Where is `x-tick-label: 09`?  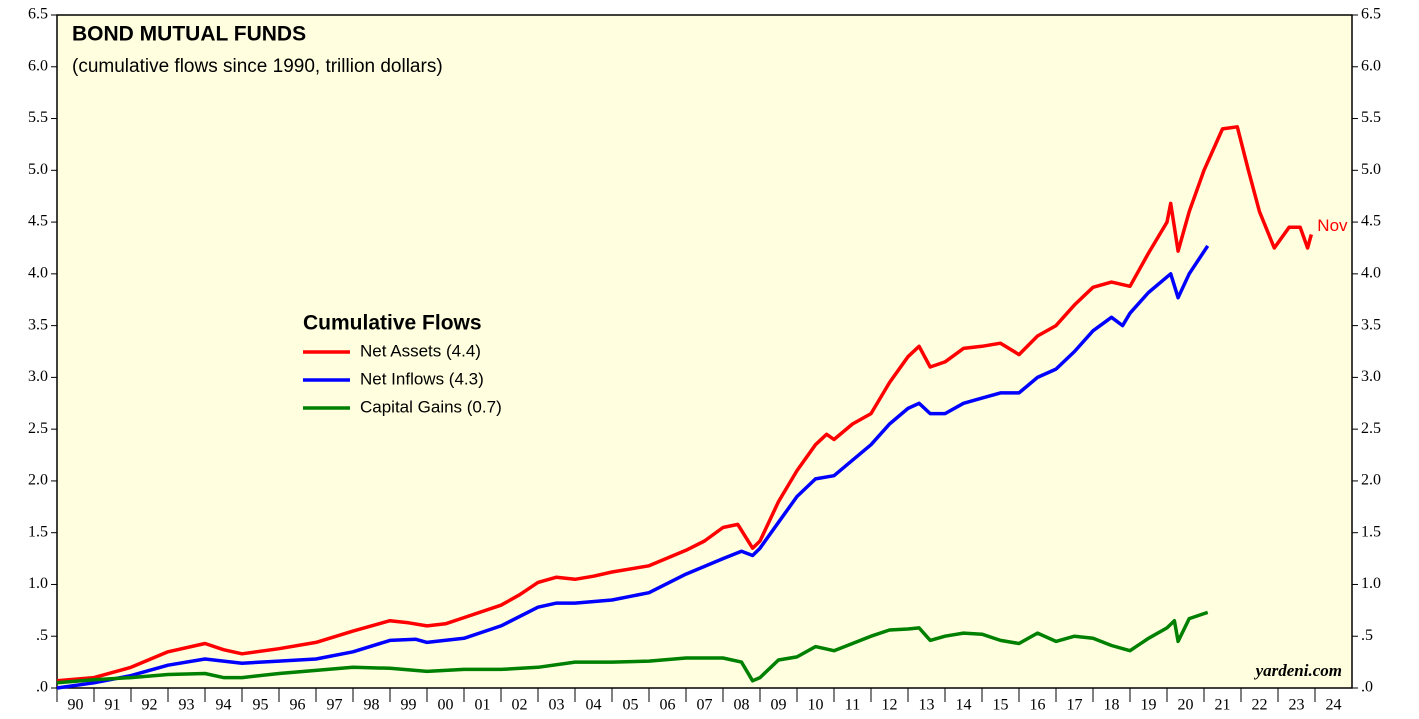
x-tick-label: 09 is located at coordinates (779, 705).